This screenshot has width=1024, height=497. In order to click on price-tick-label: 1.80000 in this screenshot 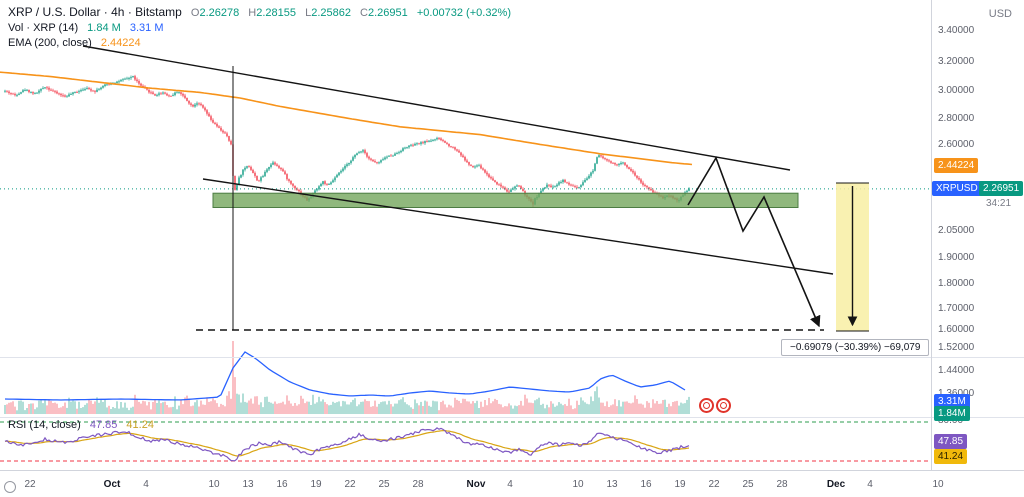, I will do `click(956, 283)`.